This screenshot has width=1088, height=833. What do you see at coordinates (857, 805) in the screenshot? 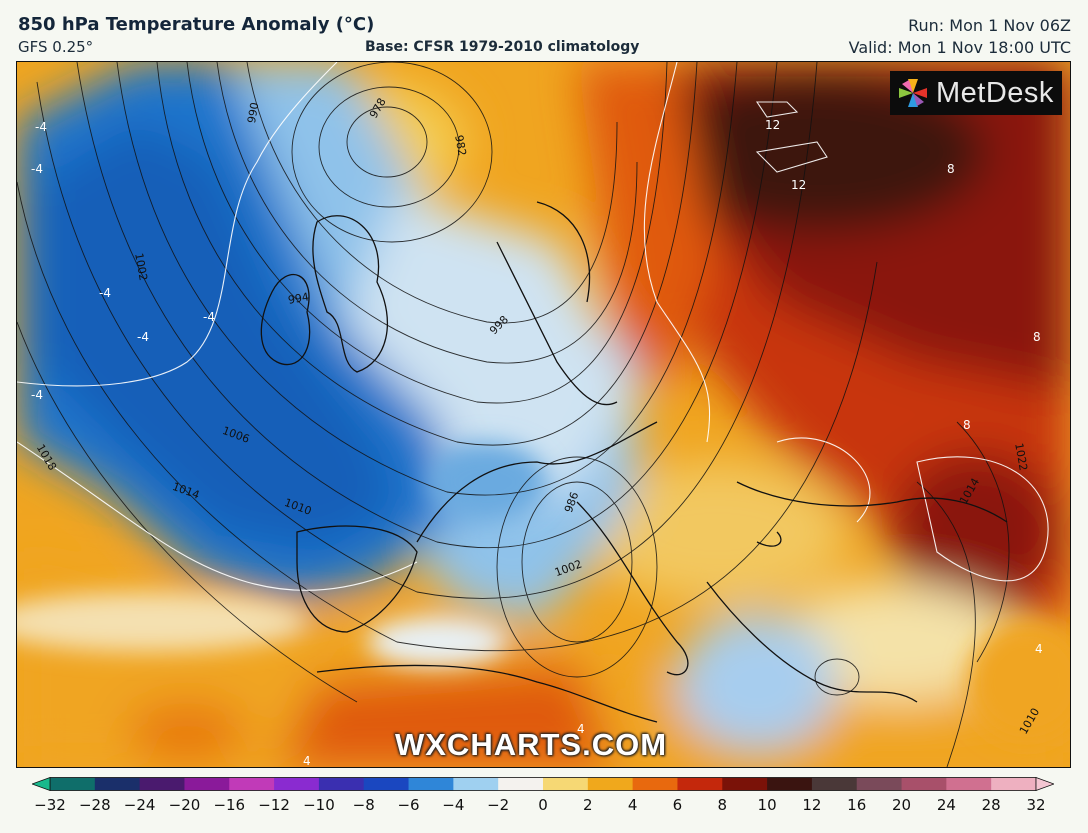
I see `colorbar-tick-label: 16` at bounding box center [857, 805].